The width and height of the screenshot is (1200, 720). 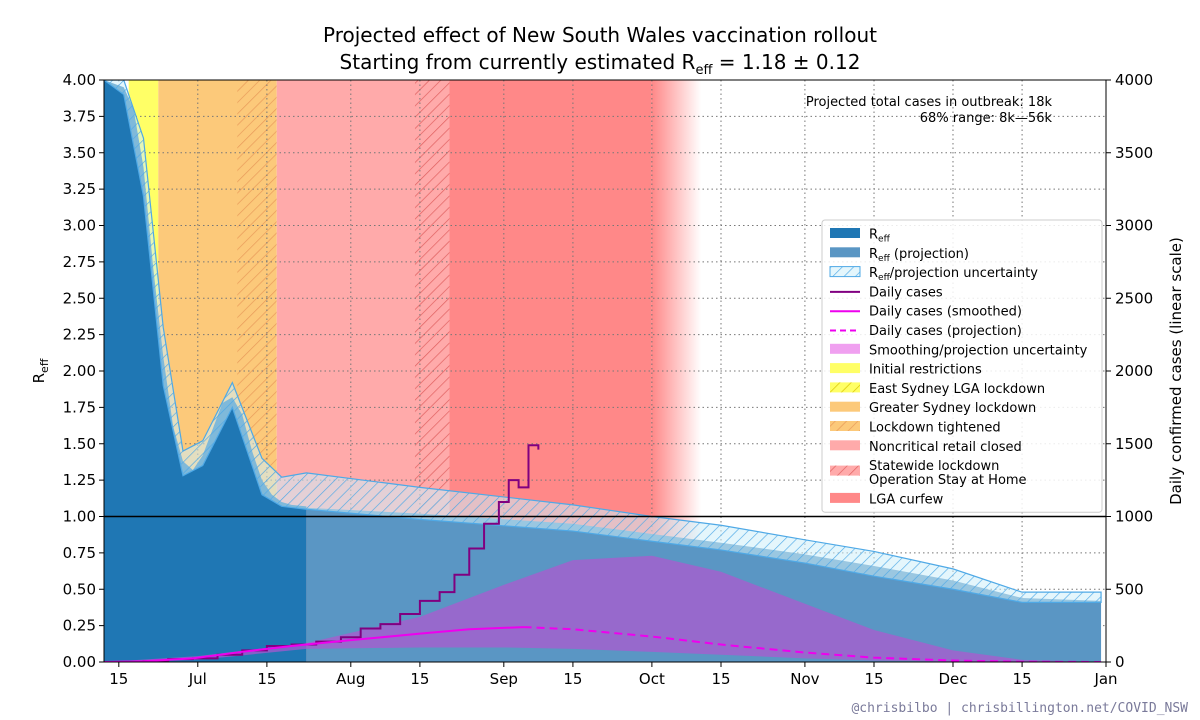 I want to click on smoothing-uncertainty-band, so click(x=603, y=608).